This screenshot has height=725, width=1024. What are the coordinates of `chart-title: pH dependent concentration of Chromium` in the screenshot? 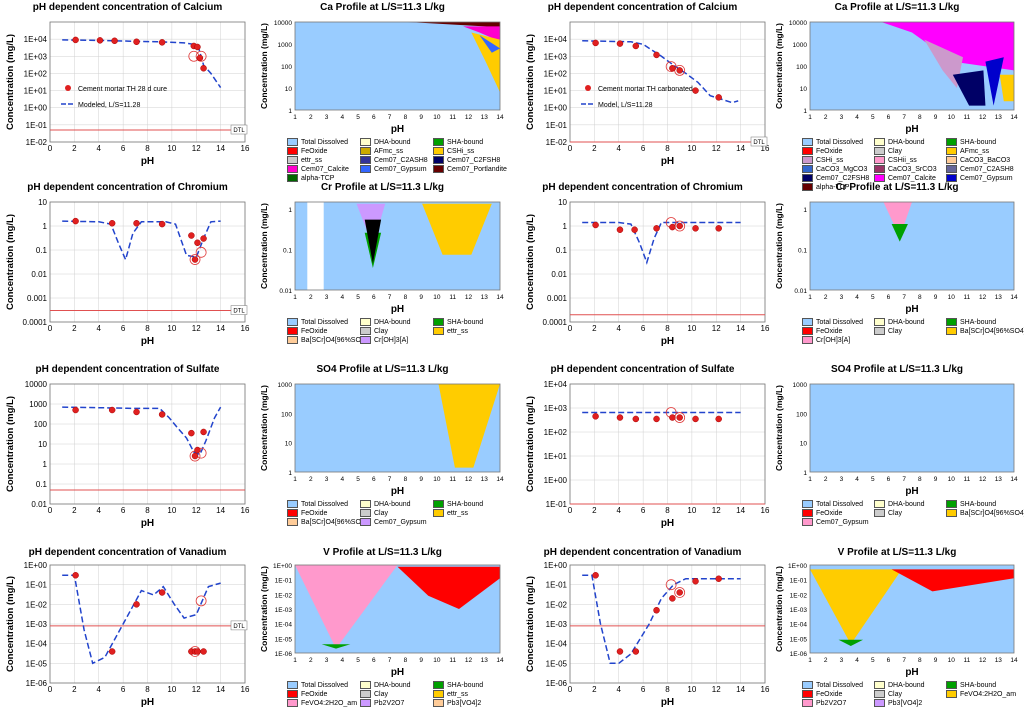 It's located at (127, 187).